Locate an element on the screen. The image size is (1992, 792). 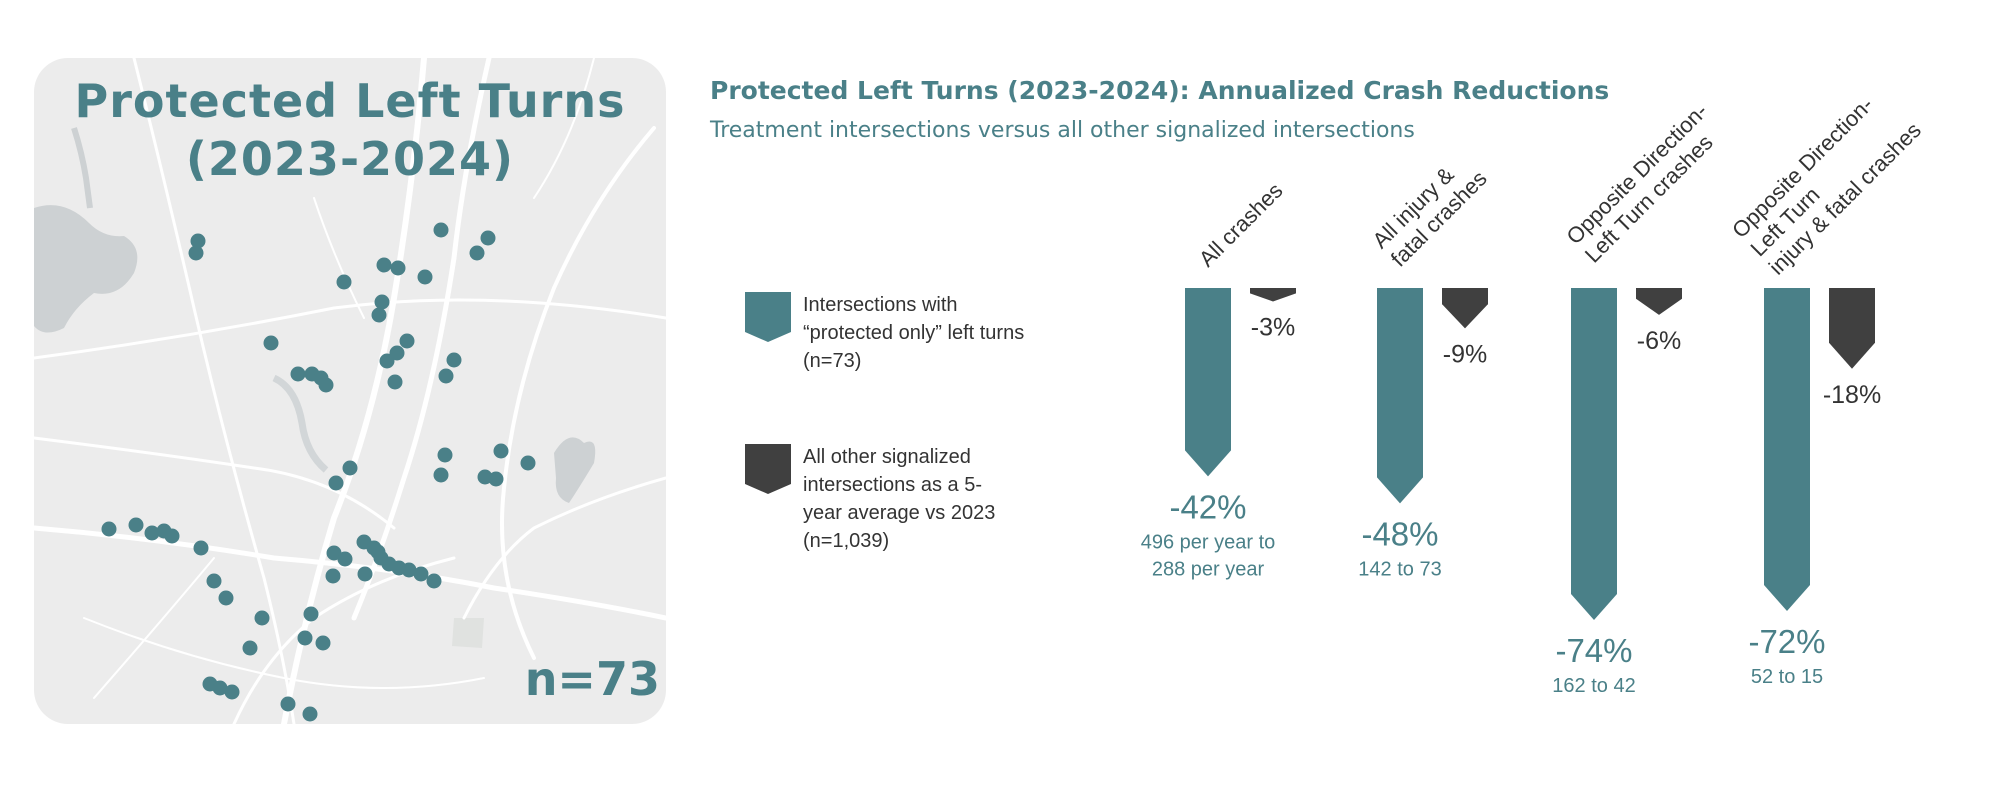
treatment-value-label: -42% is located at coordinates (1207, 506).